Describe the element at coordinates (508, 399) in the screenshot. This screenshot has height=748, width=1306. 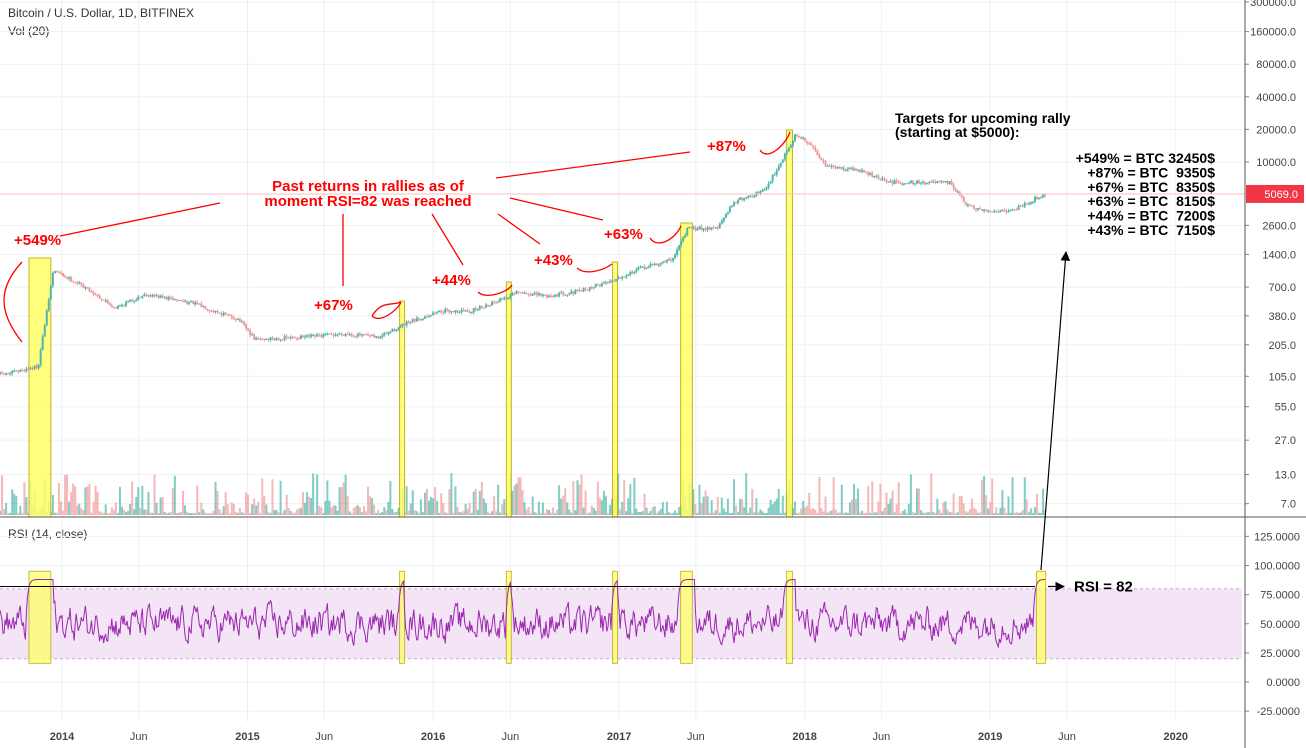
I see `price-highlight-zone` at that location.